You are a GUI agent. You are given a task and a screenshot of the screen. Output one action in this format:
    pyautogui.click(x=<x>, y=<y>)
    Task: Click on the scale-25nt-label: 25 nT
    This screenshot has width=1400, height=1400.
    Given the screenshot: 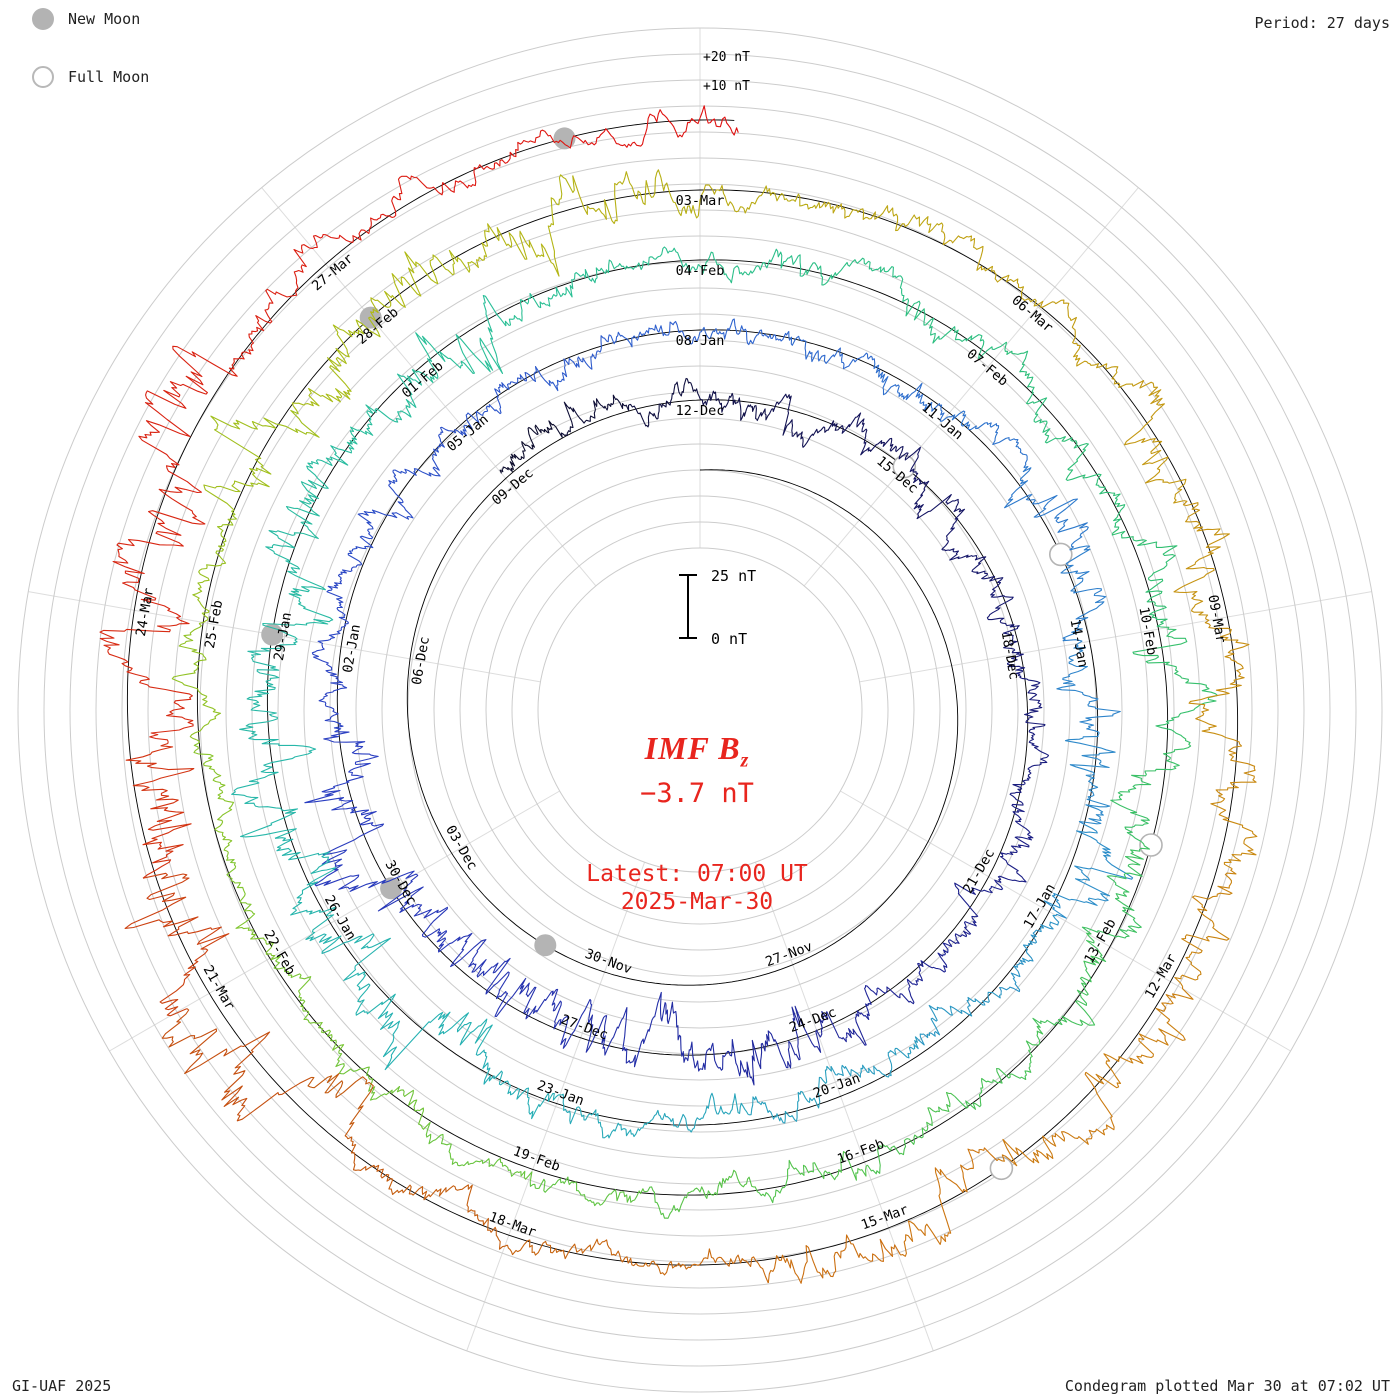 What is the action you would take?
    pyautogui.click(x=734, y=576)
    